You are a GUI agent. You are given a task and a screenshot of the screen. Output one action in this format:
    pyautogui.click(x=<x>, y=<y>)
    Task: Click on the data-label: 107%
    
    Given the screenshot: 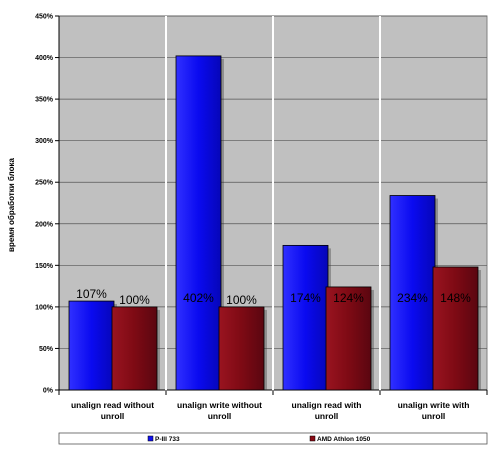 What is the action you would take?
    pyautogui.click(x=91, y=294)
    